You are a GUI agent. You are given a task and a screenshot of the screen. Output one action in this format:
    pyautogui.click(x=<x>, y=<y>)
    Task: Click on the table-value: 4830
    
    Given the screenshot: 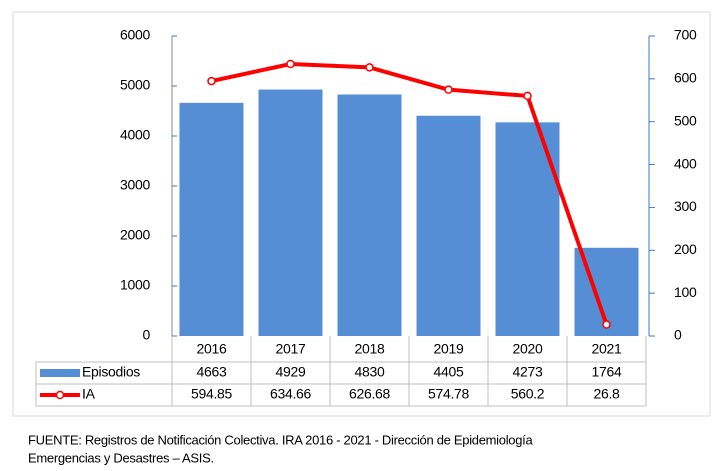 What is the action you would take?
    pyautogui.click(x=370, y=372)
    